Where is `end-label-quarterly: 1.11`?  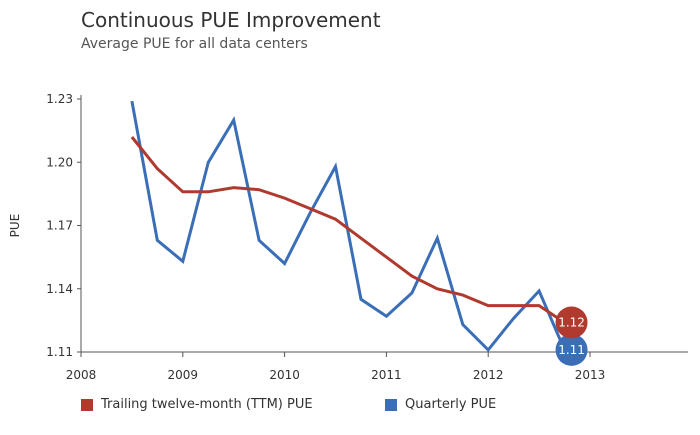 end-label-quarterly: 1.11 is located at coordinates (571, 350).